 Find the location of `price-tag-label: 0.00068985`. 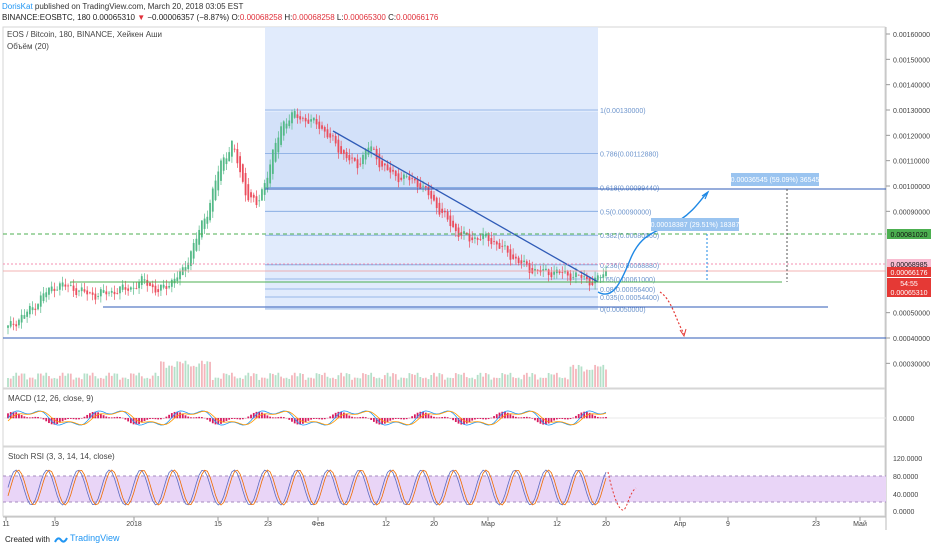

price-tag-label: 0.00068985 is located at coordinates (909, 265).